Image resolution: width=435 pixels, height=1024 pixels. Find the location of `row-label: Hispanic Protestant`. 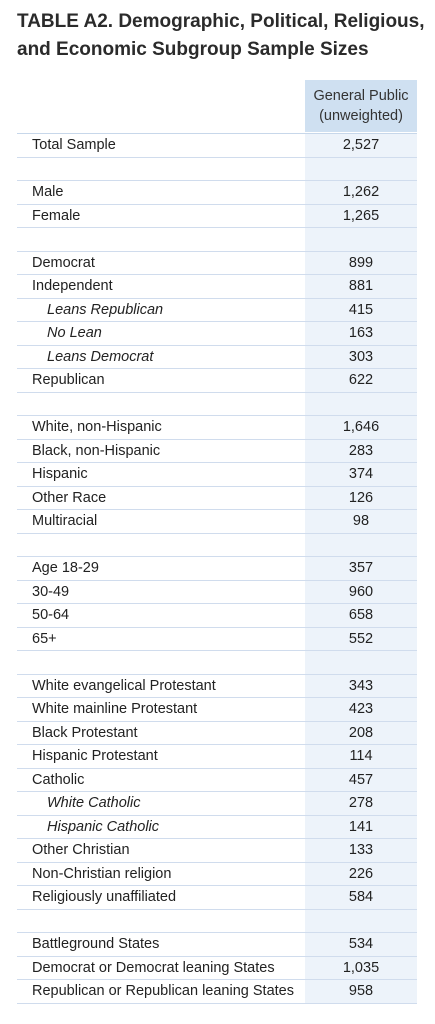

row-label: Hispanic Protestant is located at coordinates (95, 756).